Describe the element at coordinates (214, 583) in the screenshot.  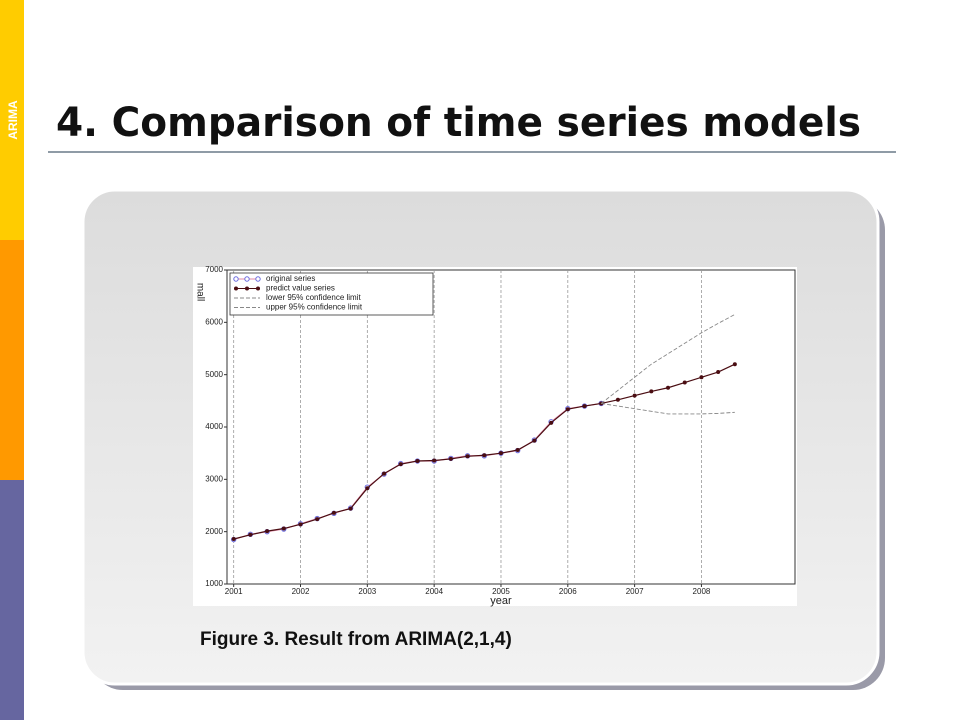
I see `y-tick-label: 1000` at that location.